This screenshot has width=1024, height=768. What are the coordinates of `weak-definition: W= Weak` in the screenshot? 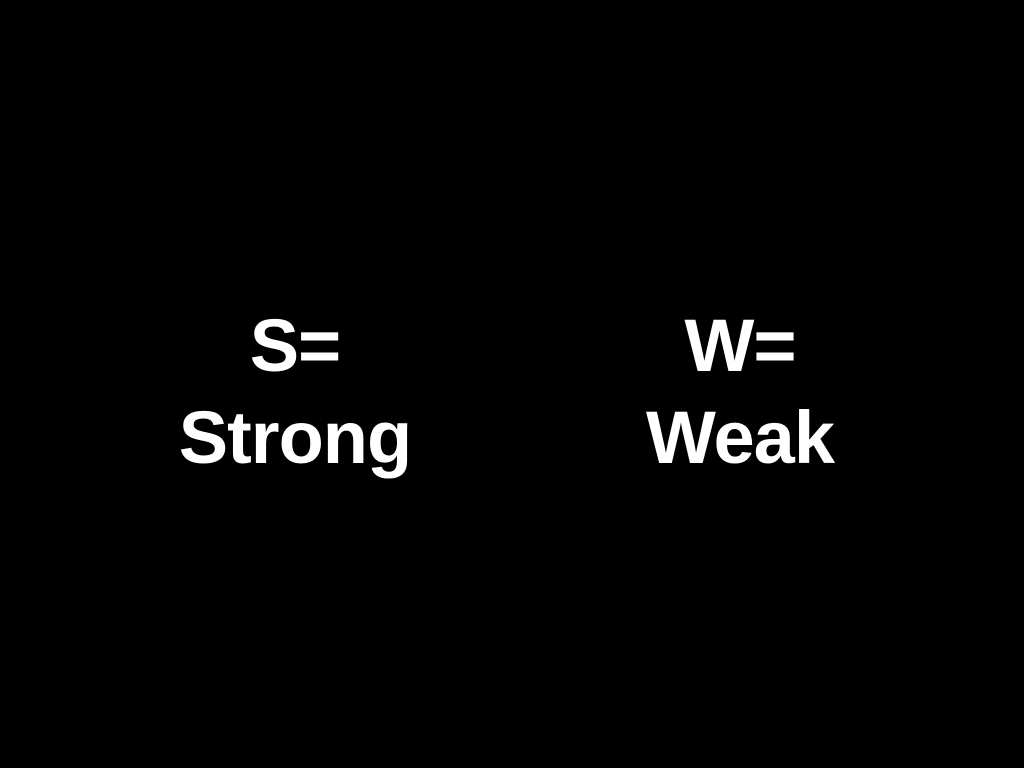 It's located at (740, 392).